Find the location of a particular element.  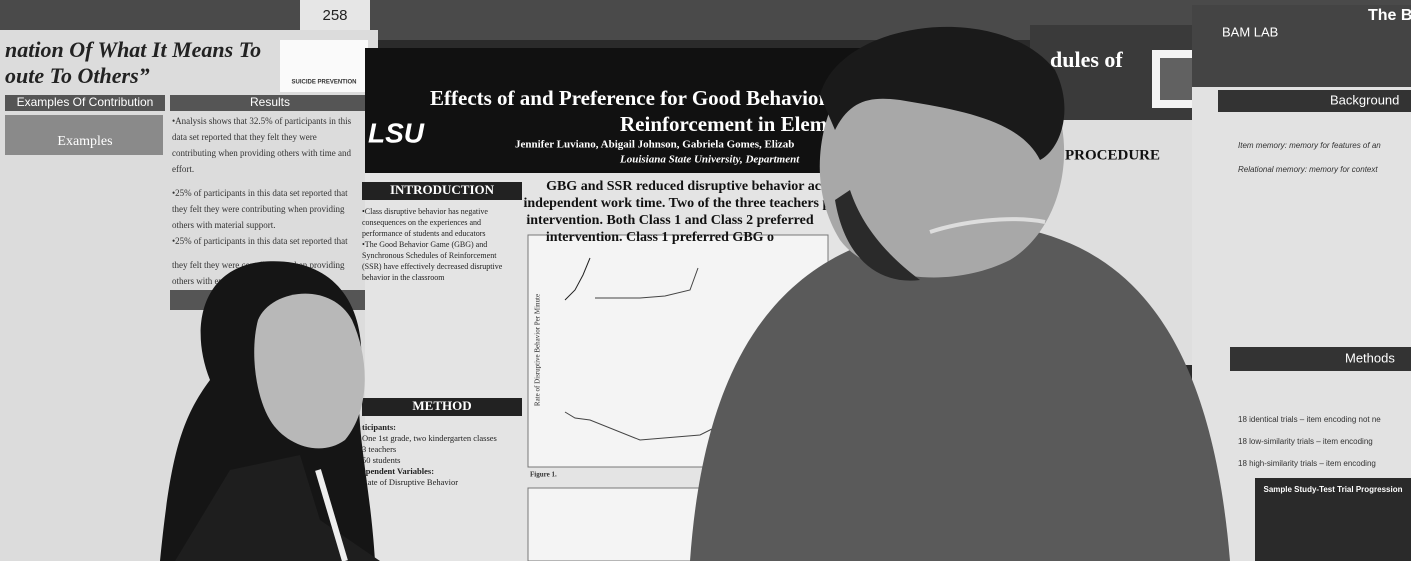

section-title: INTRODUCTION is located at coordinates (442, 189).